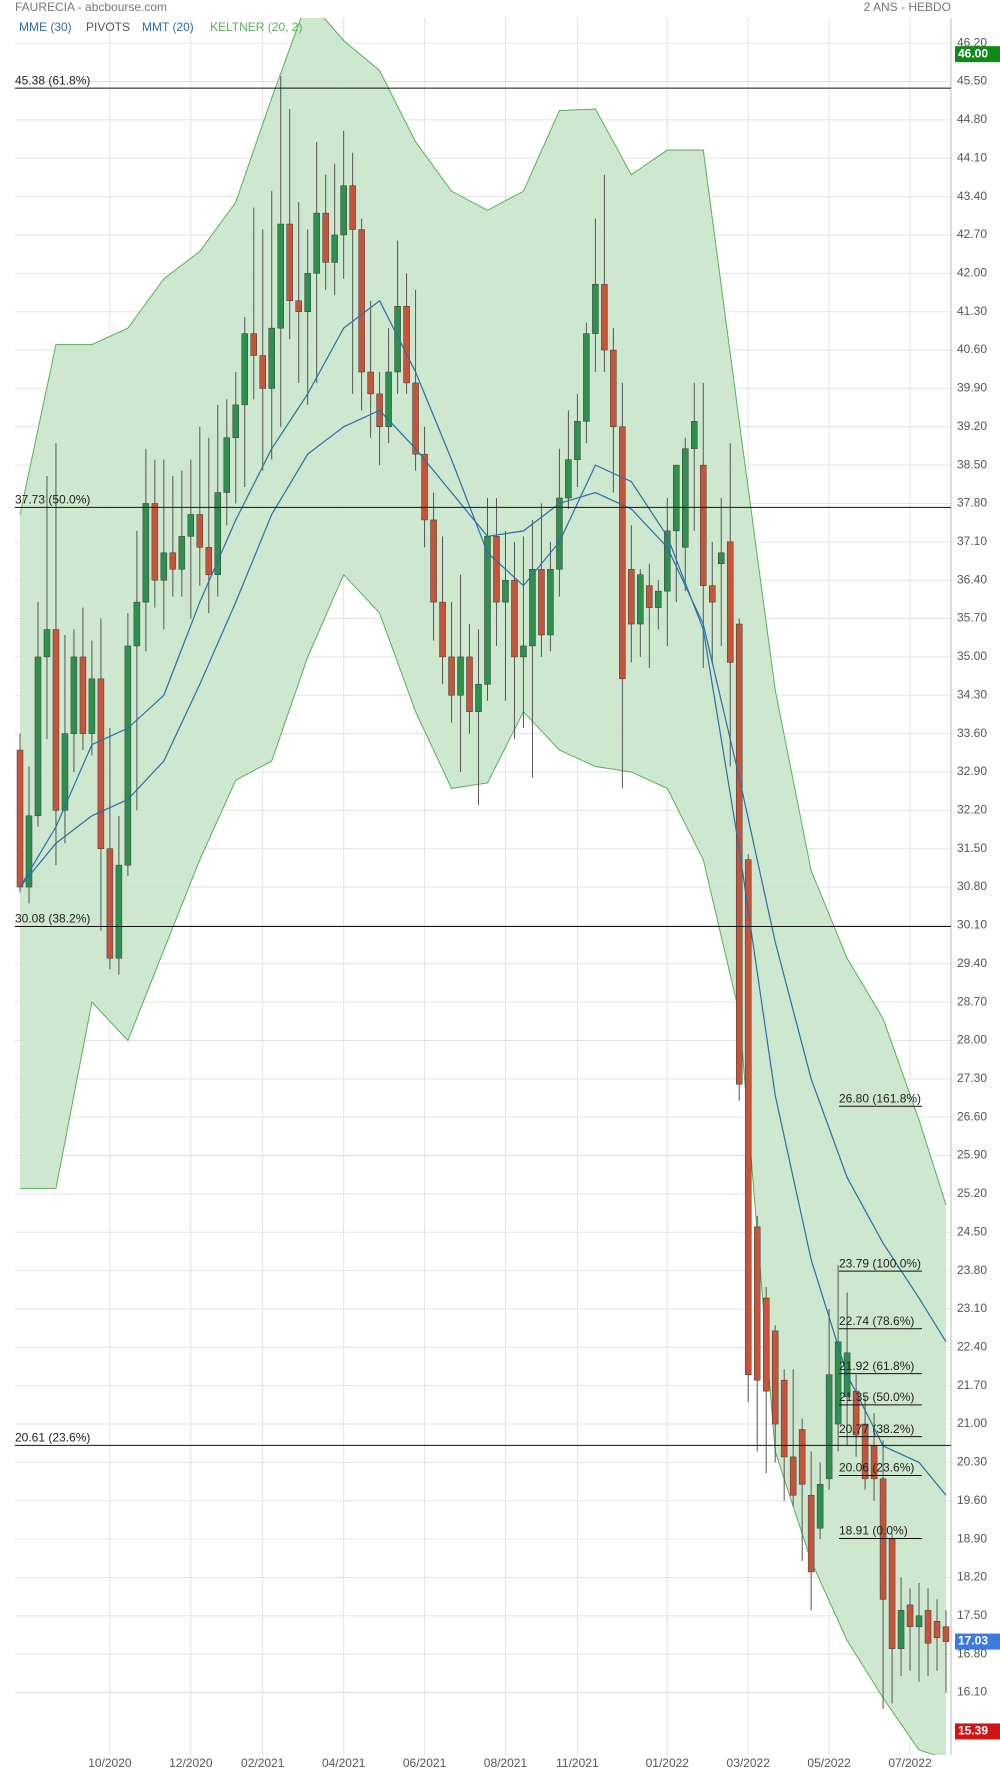 This screenshot has height=1774, width=1000. What do you see at coordinates (972, 1385) in the screenshot?
I see `y-tick-label: 21.70` at bounding box center [972, 1385].